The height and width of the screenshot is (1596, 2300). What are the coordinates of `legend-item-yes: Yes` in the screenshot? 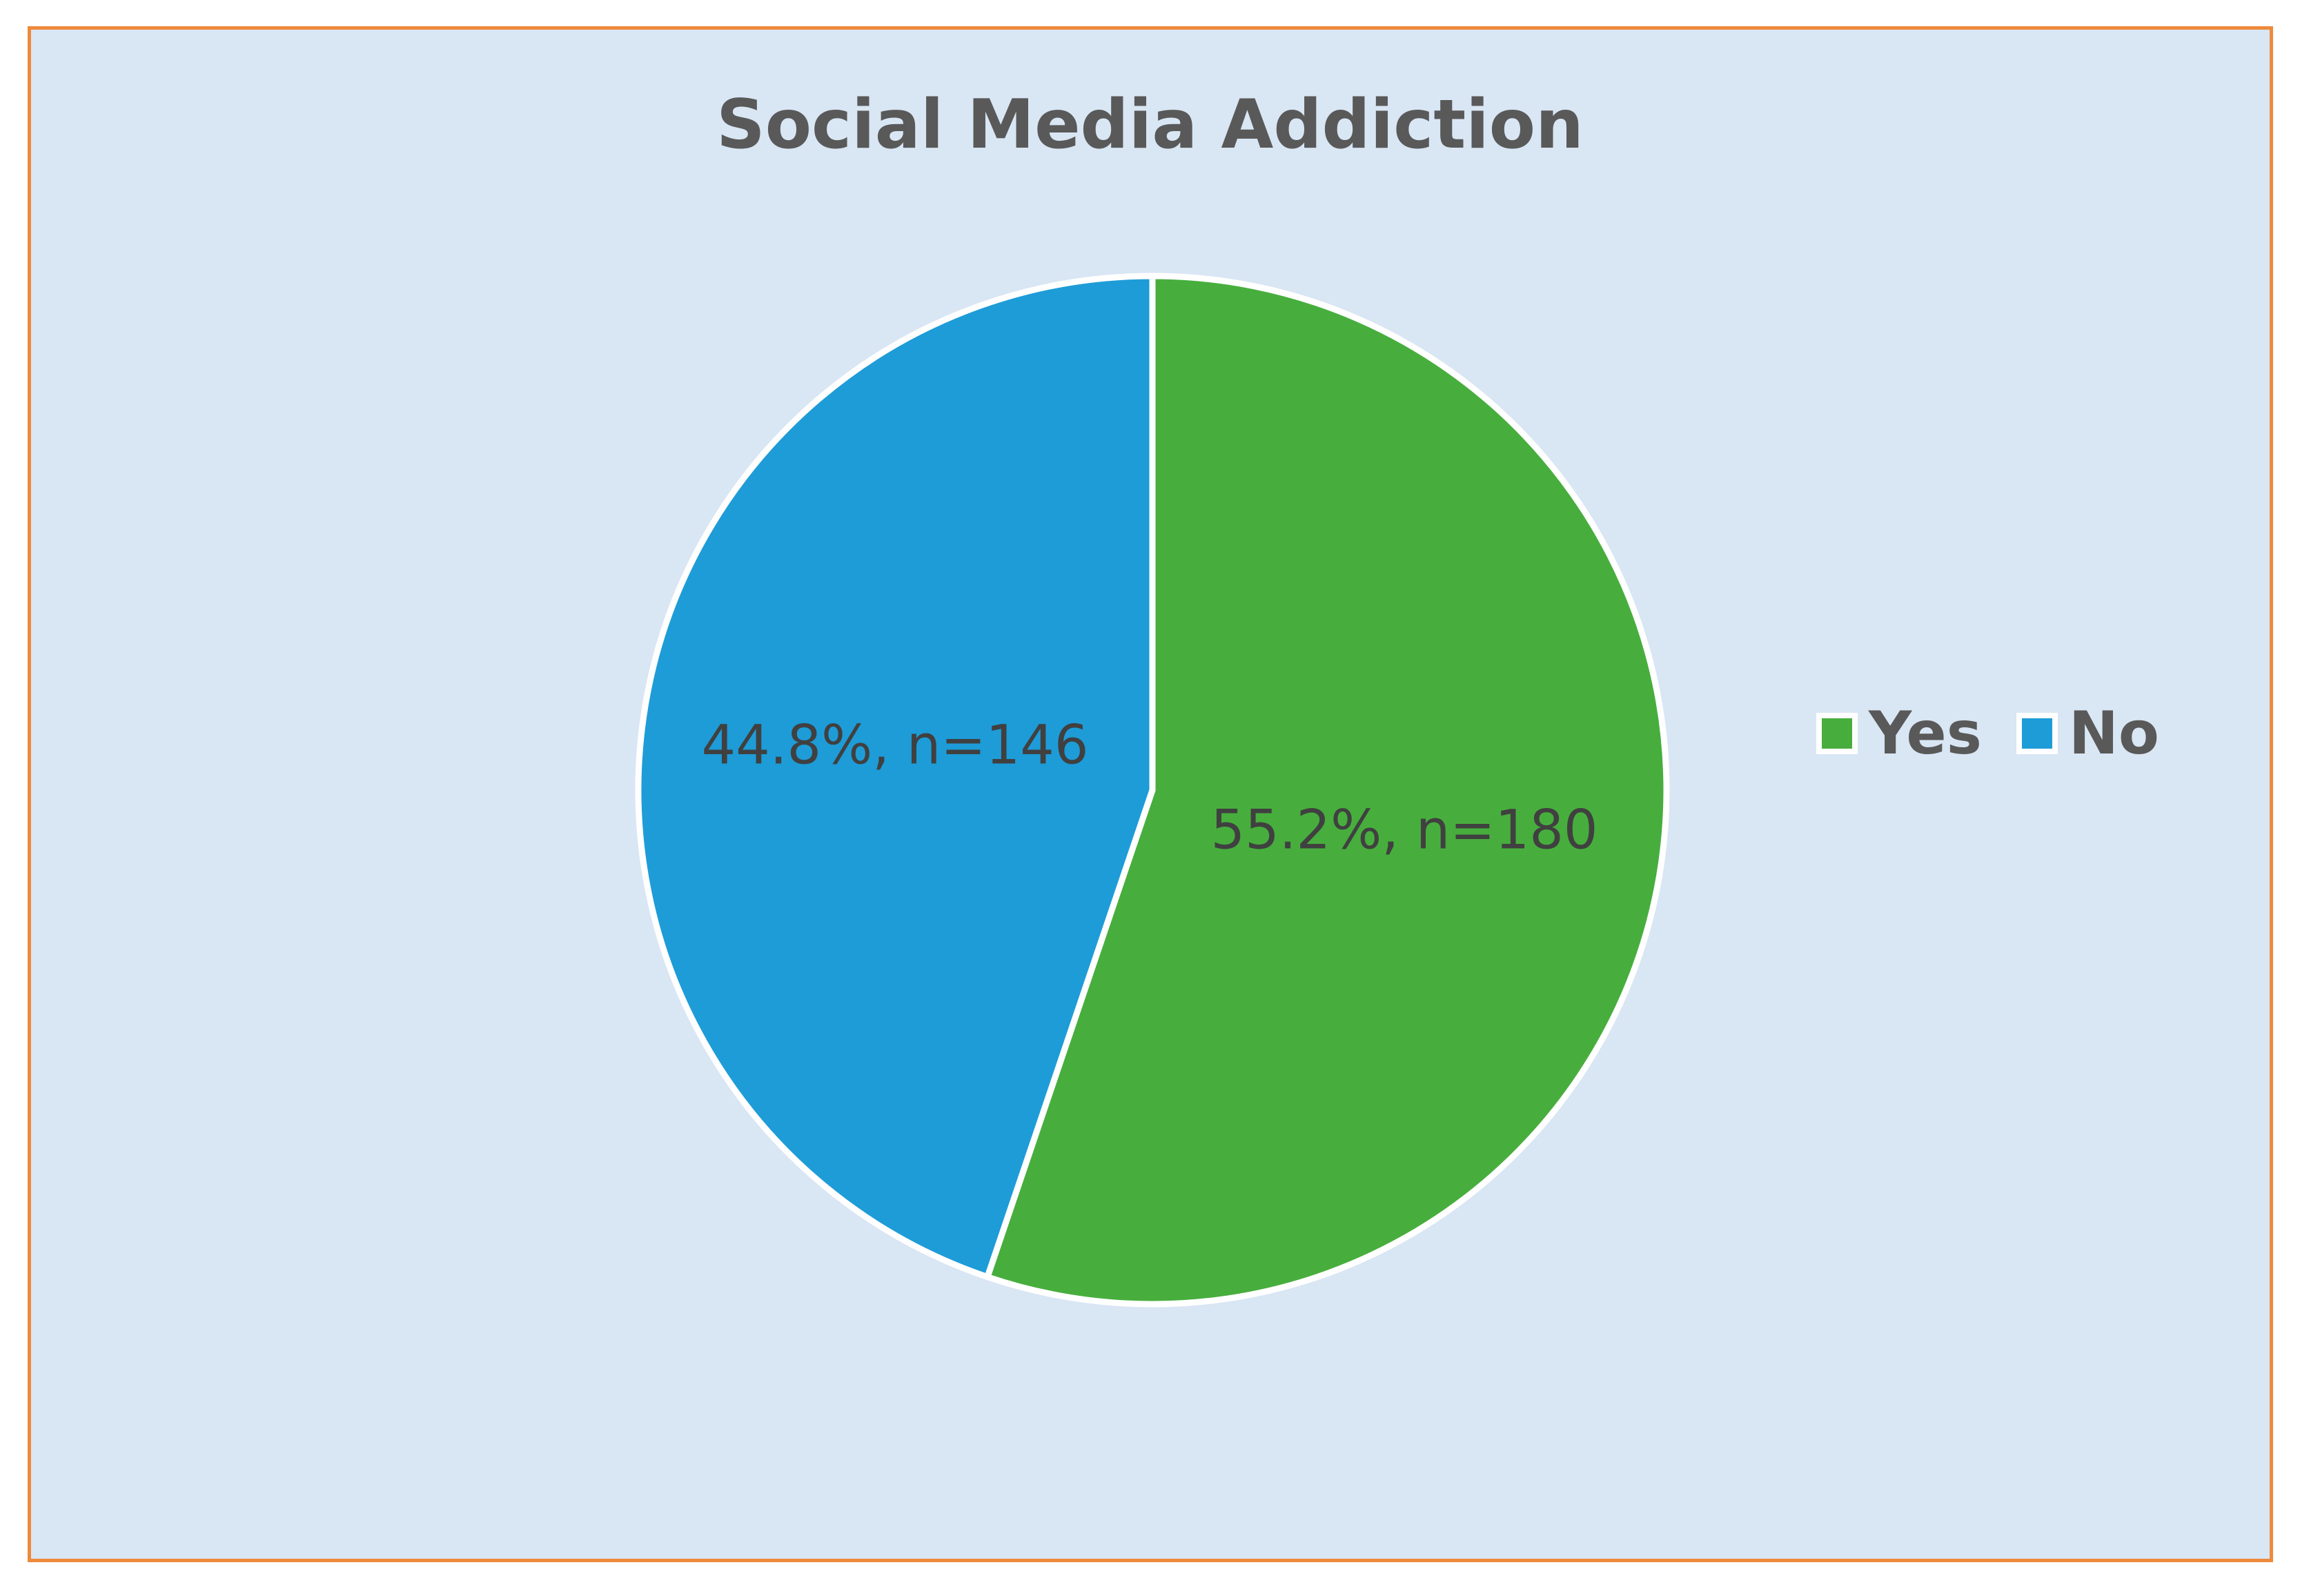 It's located at (1899, 734).